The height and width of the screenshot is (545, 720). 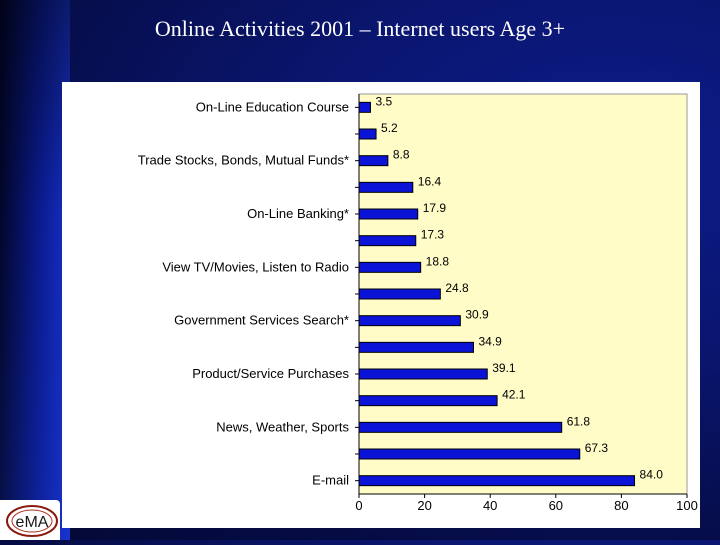 What do you see at coordinates (424, 505) in the screenshot?
I see `x-tick-label: 20` at bounding box center [424, 505].